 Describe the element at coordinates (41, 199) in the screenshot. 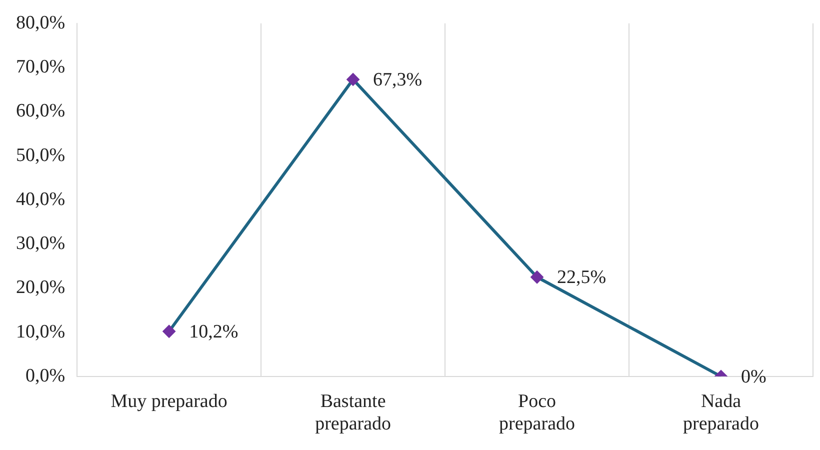

I see `y-tick-label: 40,0%` at that location.